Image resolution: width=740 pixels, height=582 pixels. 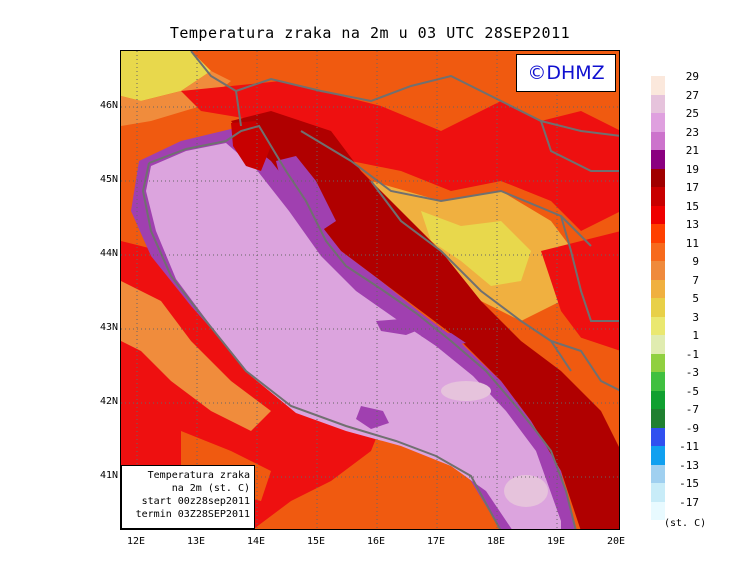 What do you see at coordinates (692, 169) in the screenshot?
I see `legend-label: 19` at bounding box center [692, 169].